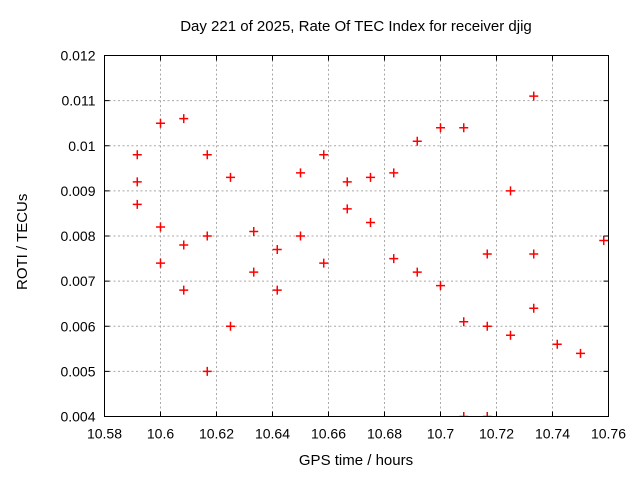  I want to click on y-tick-label: 0.012, so click(77, 56).